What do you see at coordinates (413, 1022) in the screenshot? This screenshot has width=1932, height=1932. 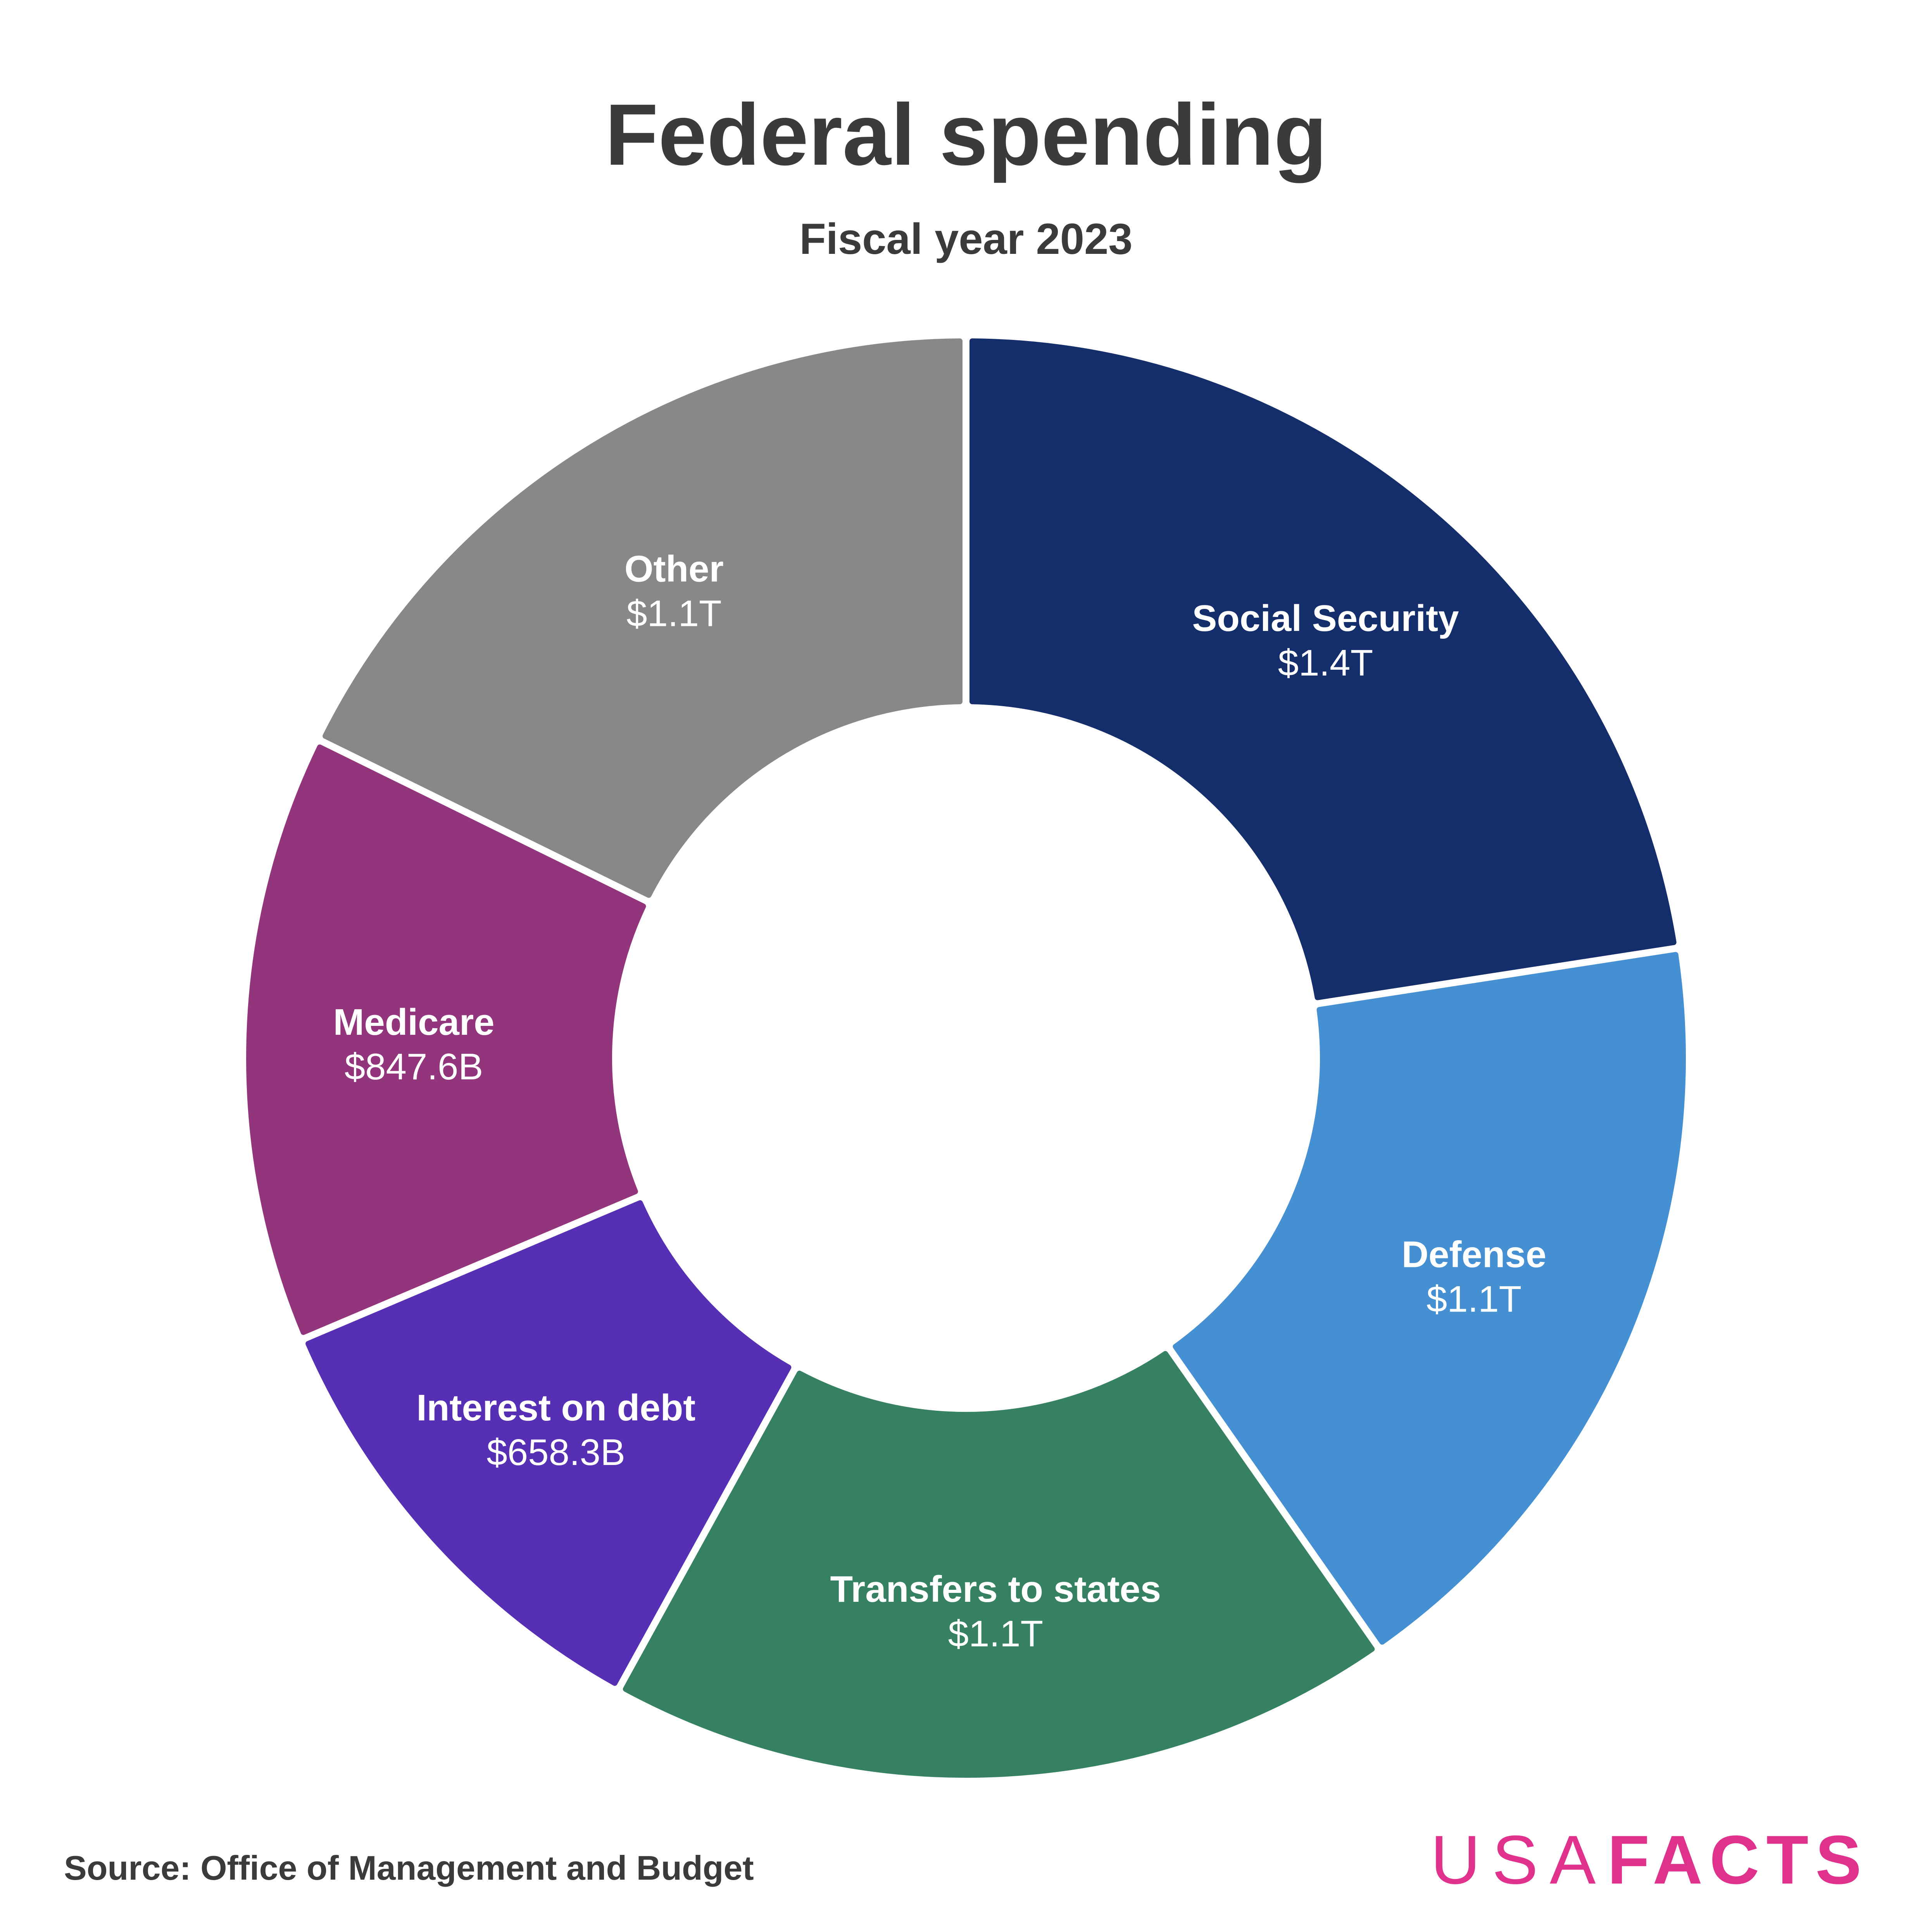 I see `slice-label: Medicare` at bounding box center [413, 1022].